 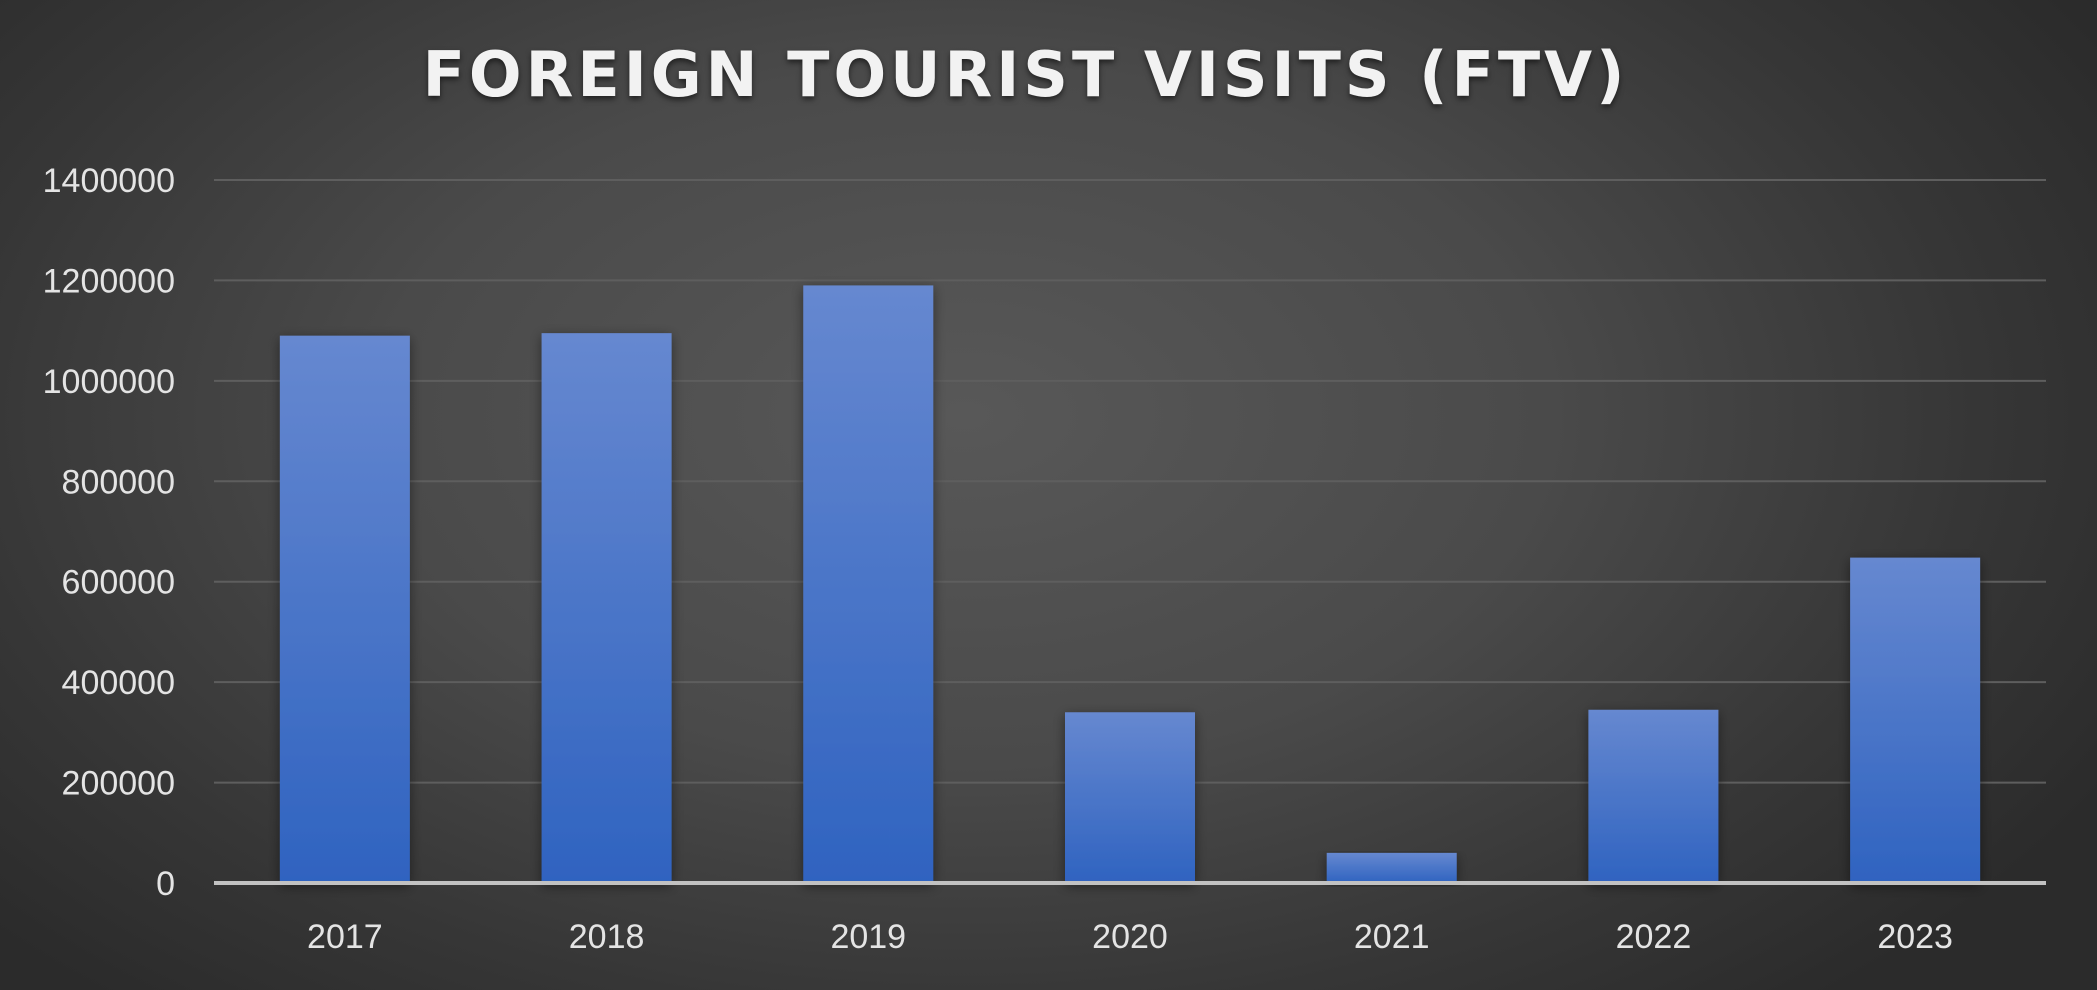 I want to click on y-tick-label: 1400000, so click(x=109, y=181).